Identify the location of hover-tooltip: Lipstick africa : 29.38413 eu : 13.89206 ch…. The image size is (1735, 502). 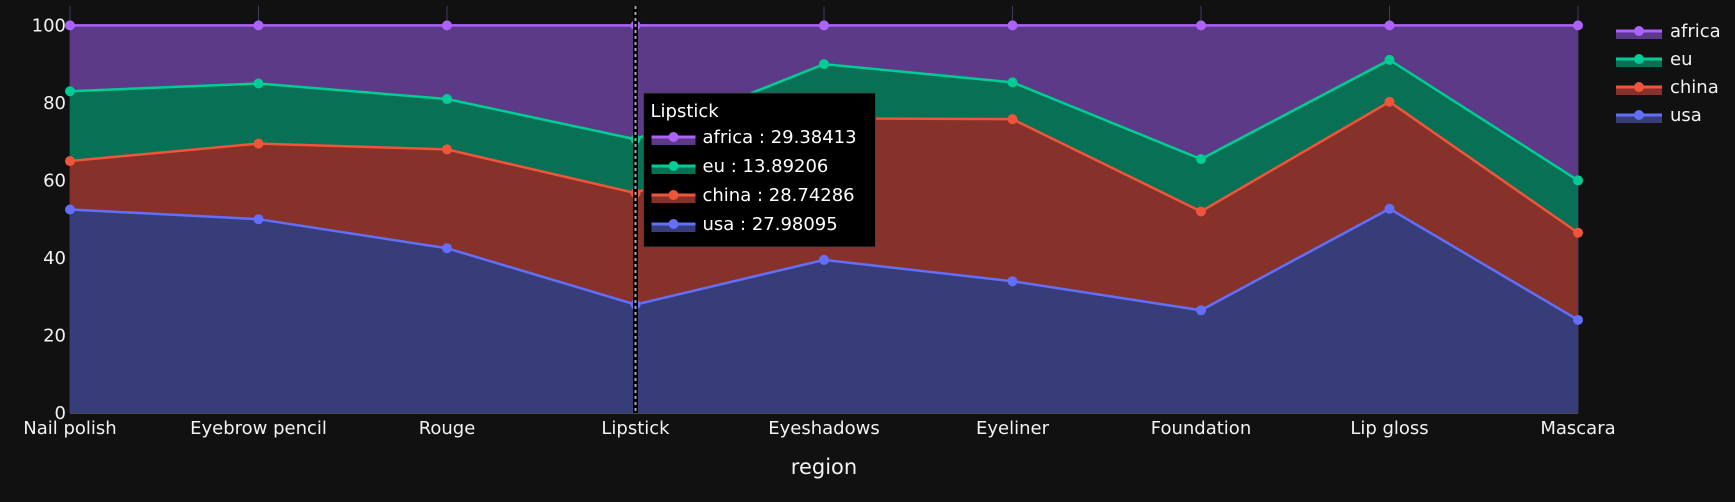
(759, 170).